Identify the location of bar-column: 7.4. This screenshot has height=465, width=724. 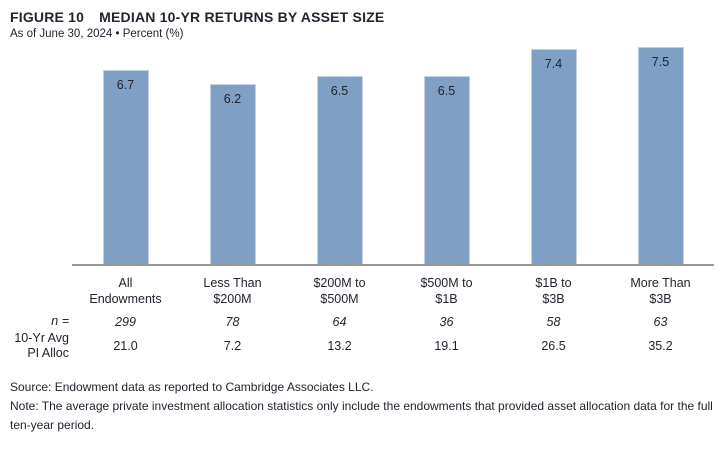
(553, 156).